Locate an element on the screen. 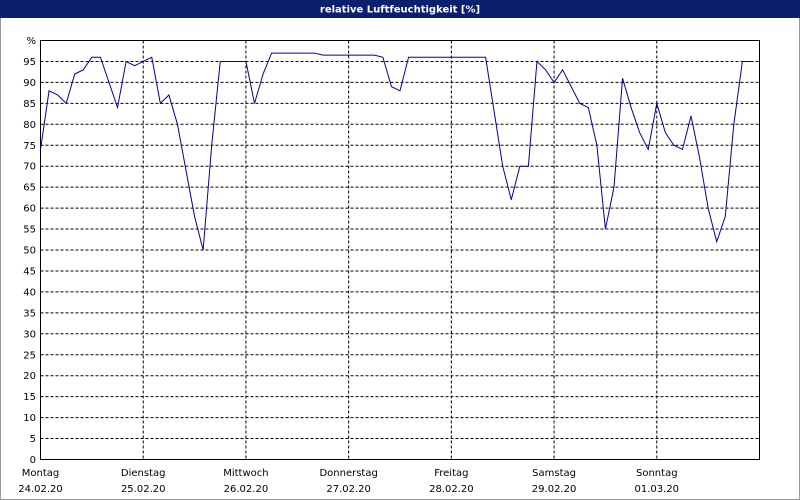 The width and height of the screenshot is (800, 500). x-tick-date: 26.02.20 is located at coordinates (246, 489).